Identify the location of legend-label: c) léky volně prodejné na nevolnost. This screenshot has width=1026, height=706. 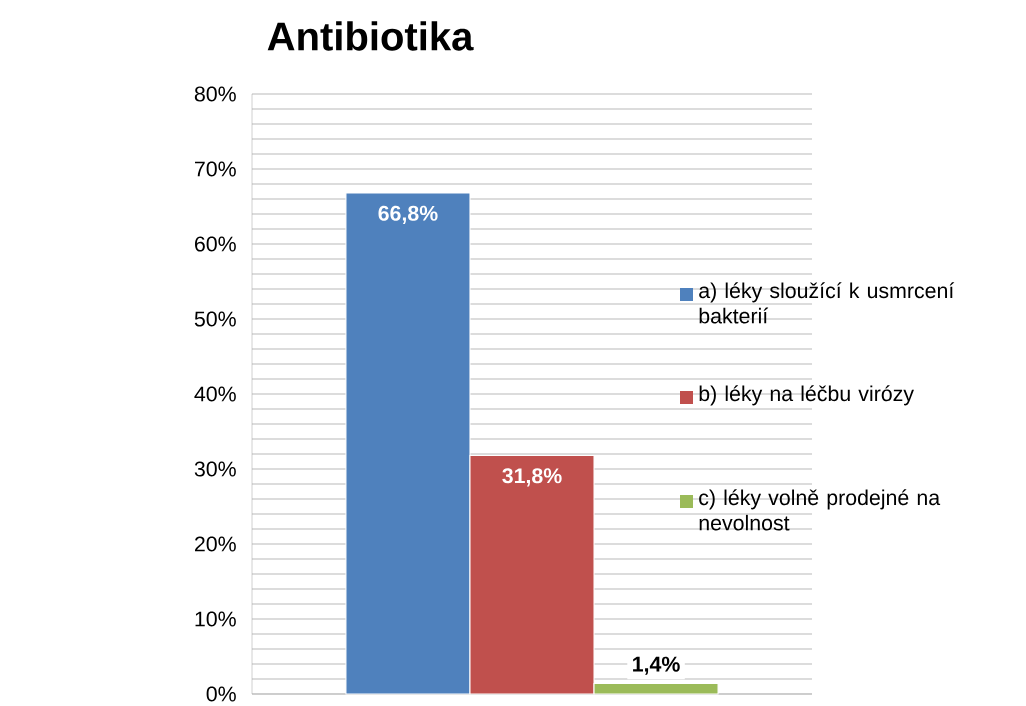
(820, 510).